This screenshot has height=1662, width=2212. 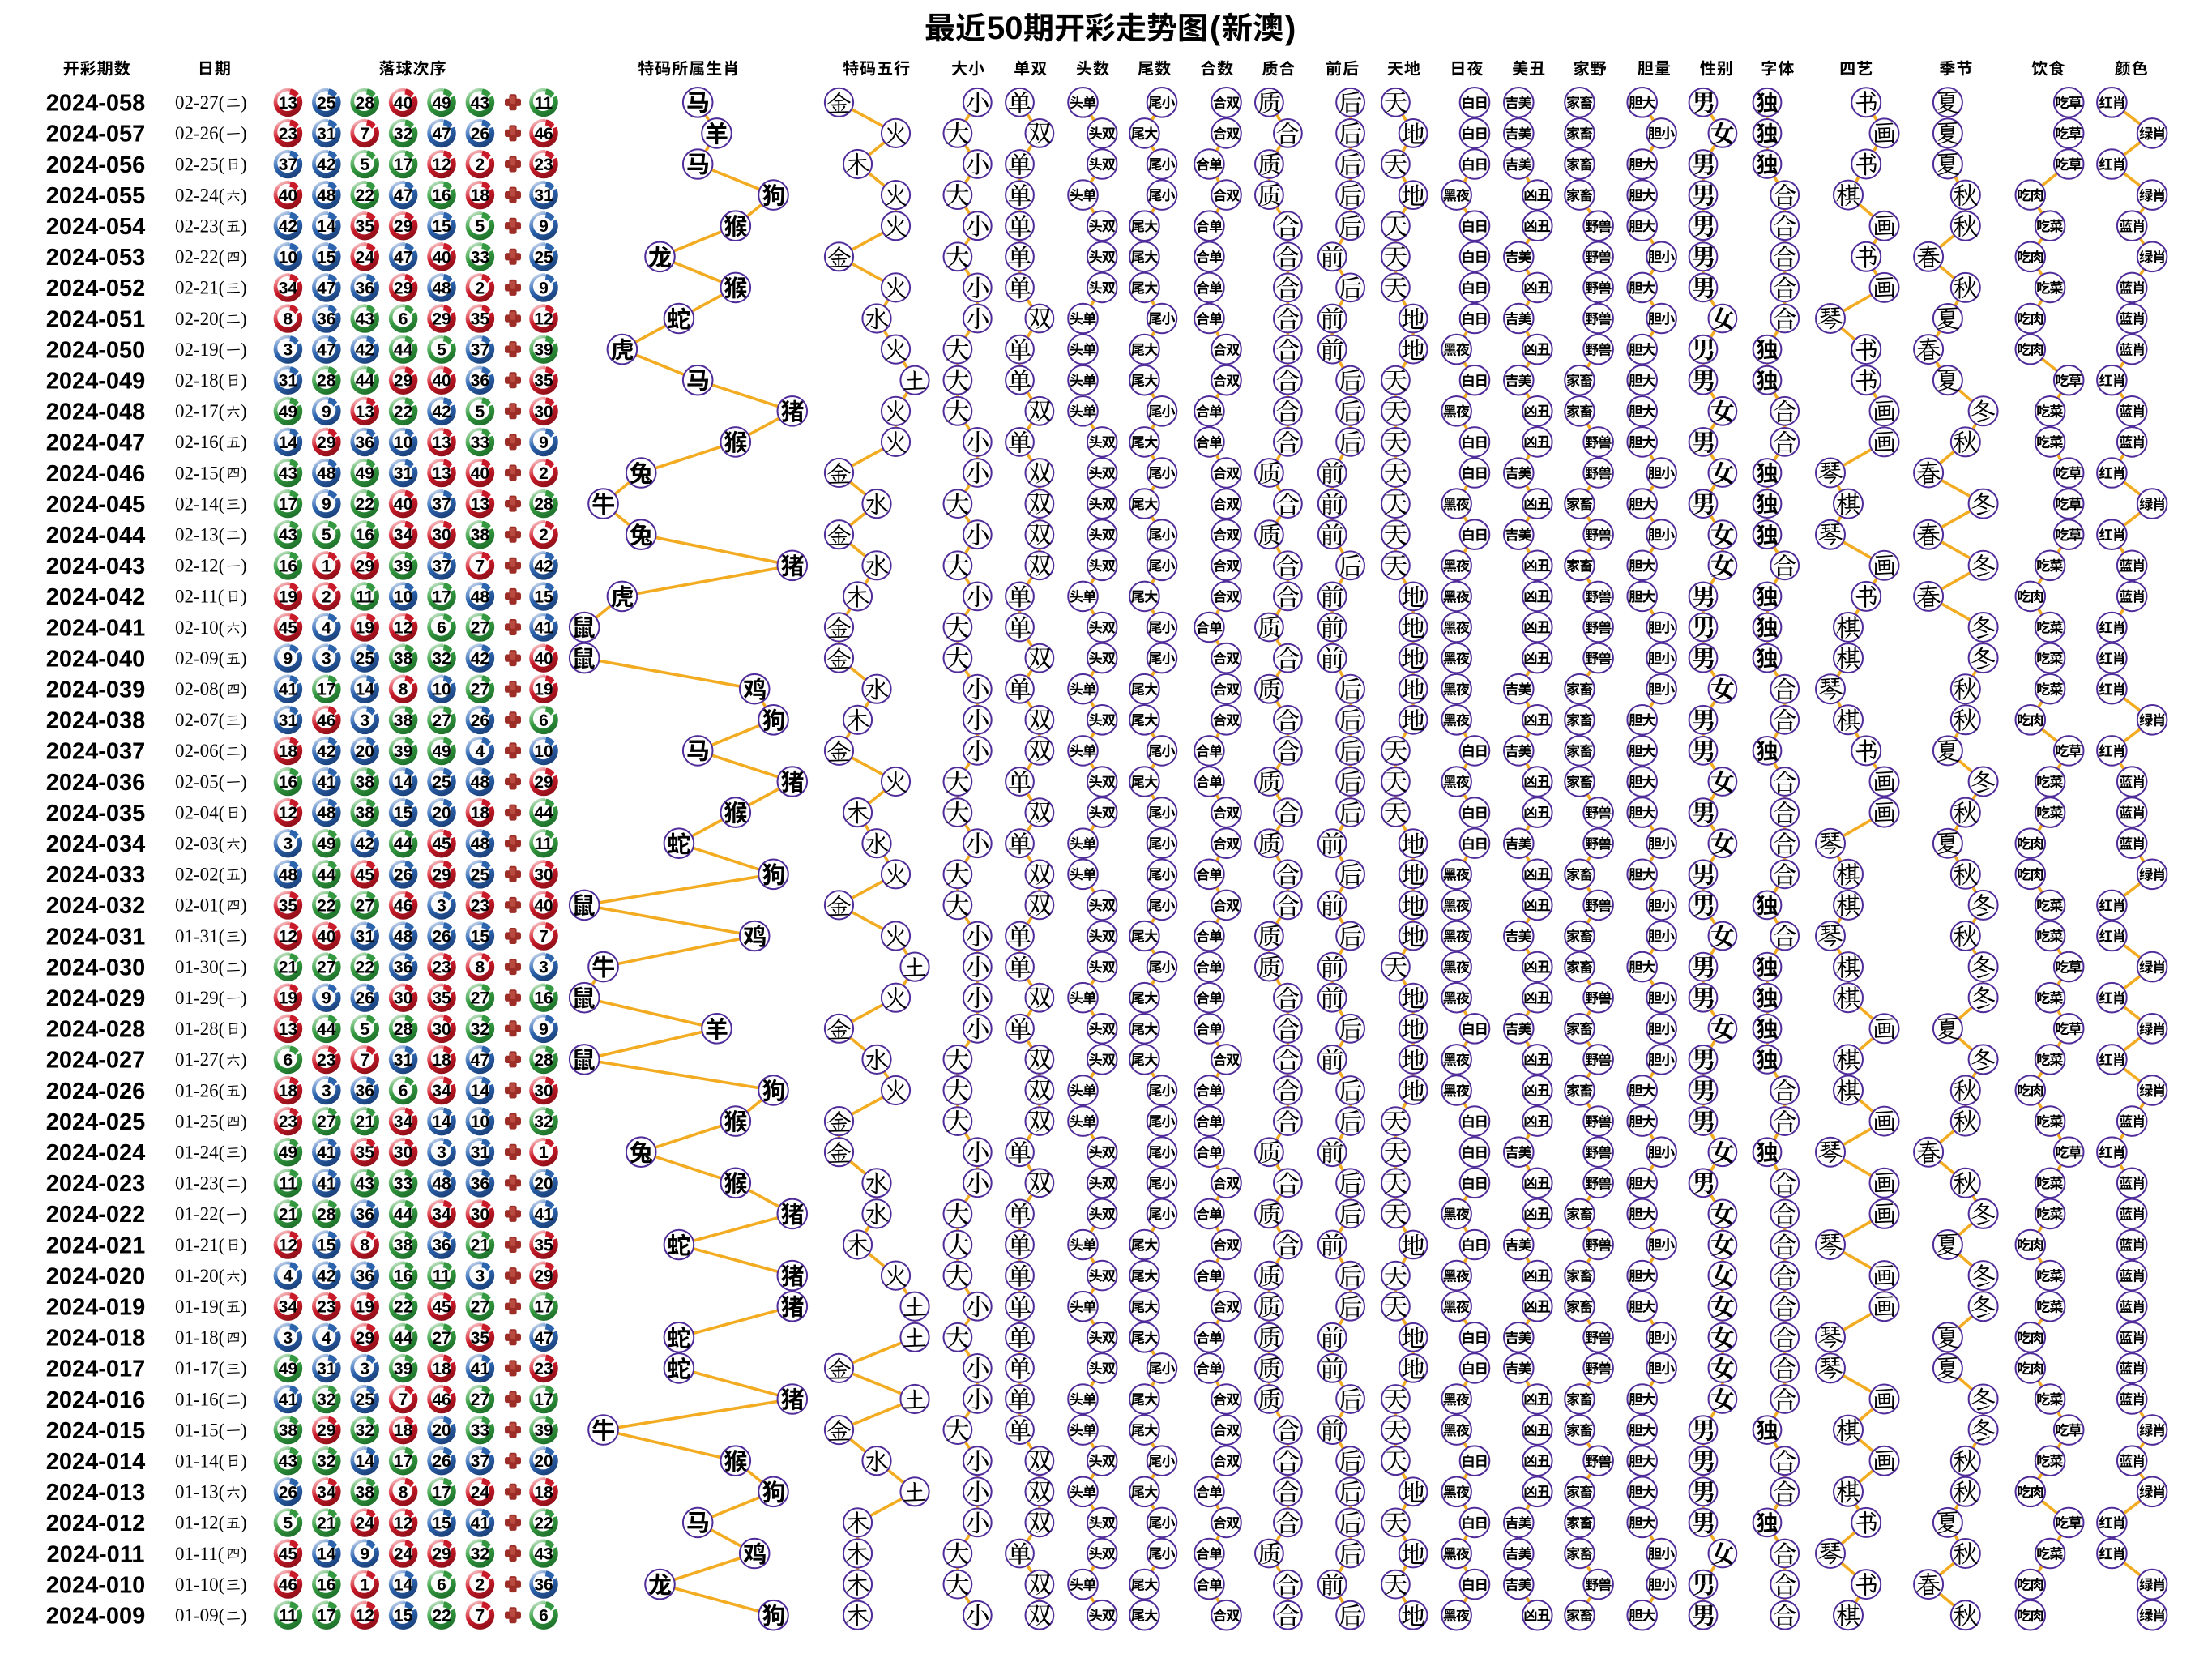 What do you see at coordinates (199, 1183) in the screenshot?
I see `svg-text: 01-23(` at bounding box center [199, 1183].